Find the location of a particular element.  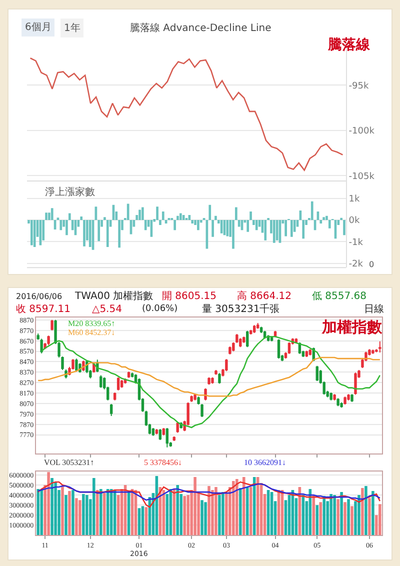

text: (0.06%) is located at coordinates (160, 309).